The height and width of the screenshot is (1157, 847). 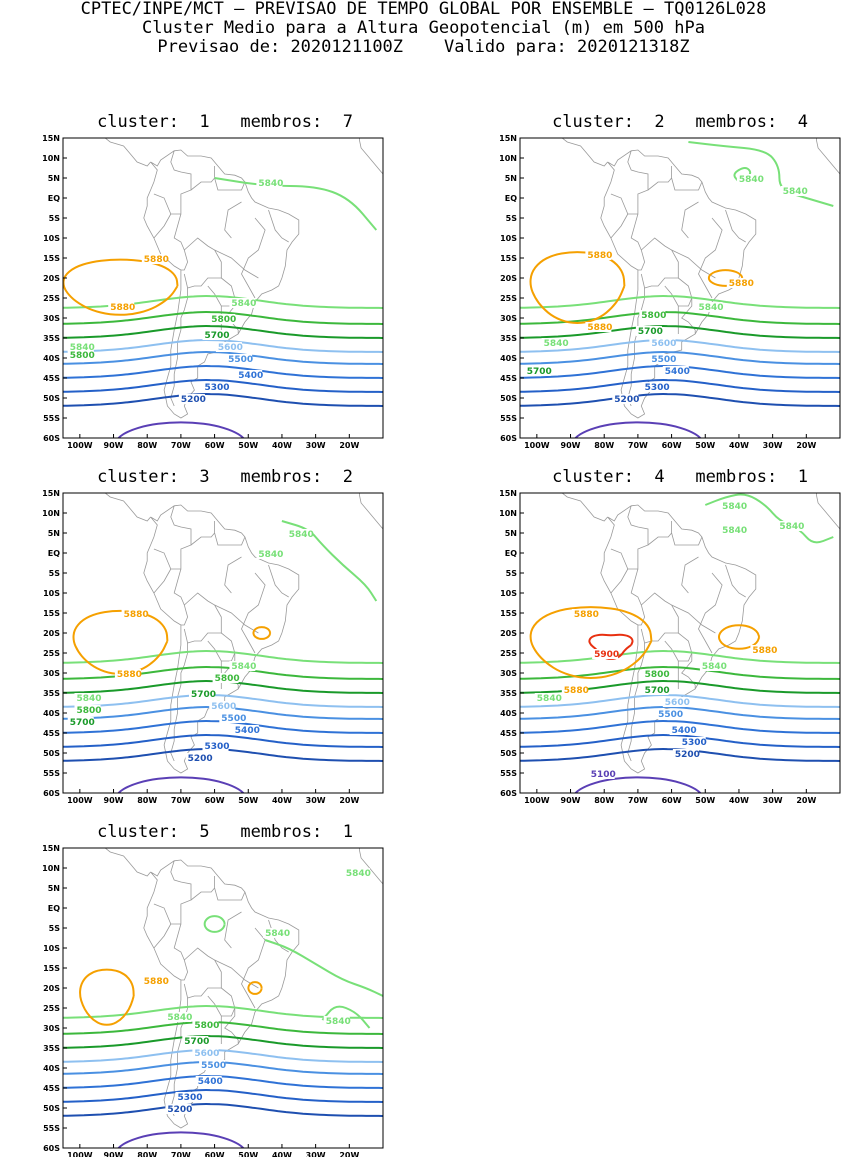 I want to click on contour-5880-brazil, so click(x=255, y=988).